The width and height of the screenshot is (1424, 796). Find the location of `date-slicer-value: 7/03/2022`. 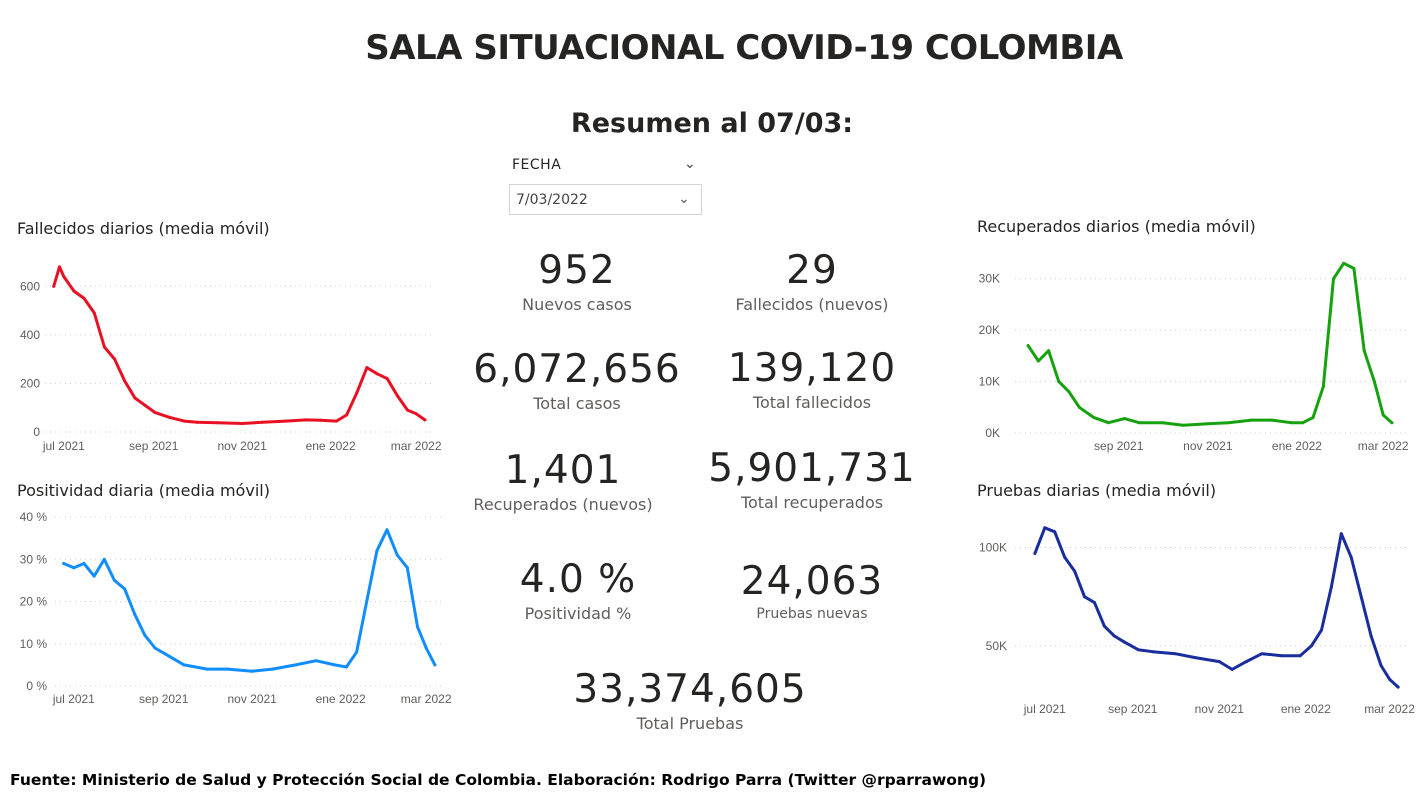

date-slicer-value: 7/03/2022 is located at coordinates (552, 200).